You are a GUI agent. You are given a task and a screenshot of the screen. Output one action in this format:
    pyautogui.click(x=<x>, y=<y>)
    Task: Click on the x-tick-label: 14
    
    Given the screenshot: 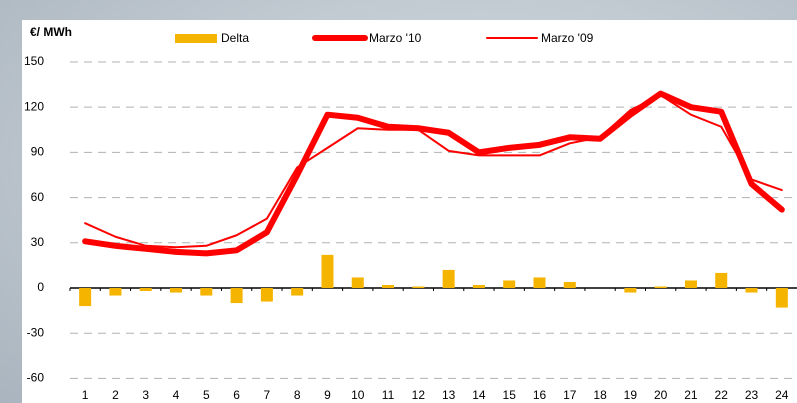 What is the action you would take?
    pyautogui.click(x=479, y=395)
    